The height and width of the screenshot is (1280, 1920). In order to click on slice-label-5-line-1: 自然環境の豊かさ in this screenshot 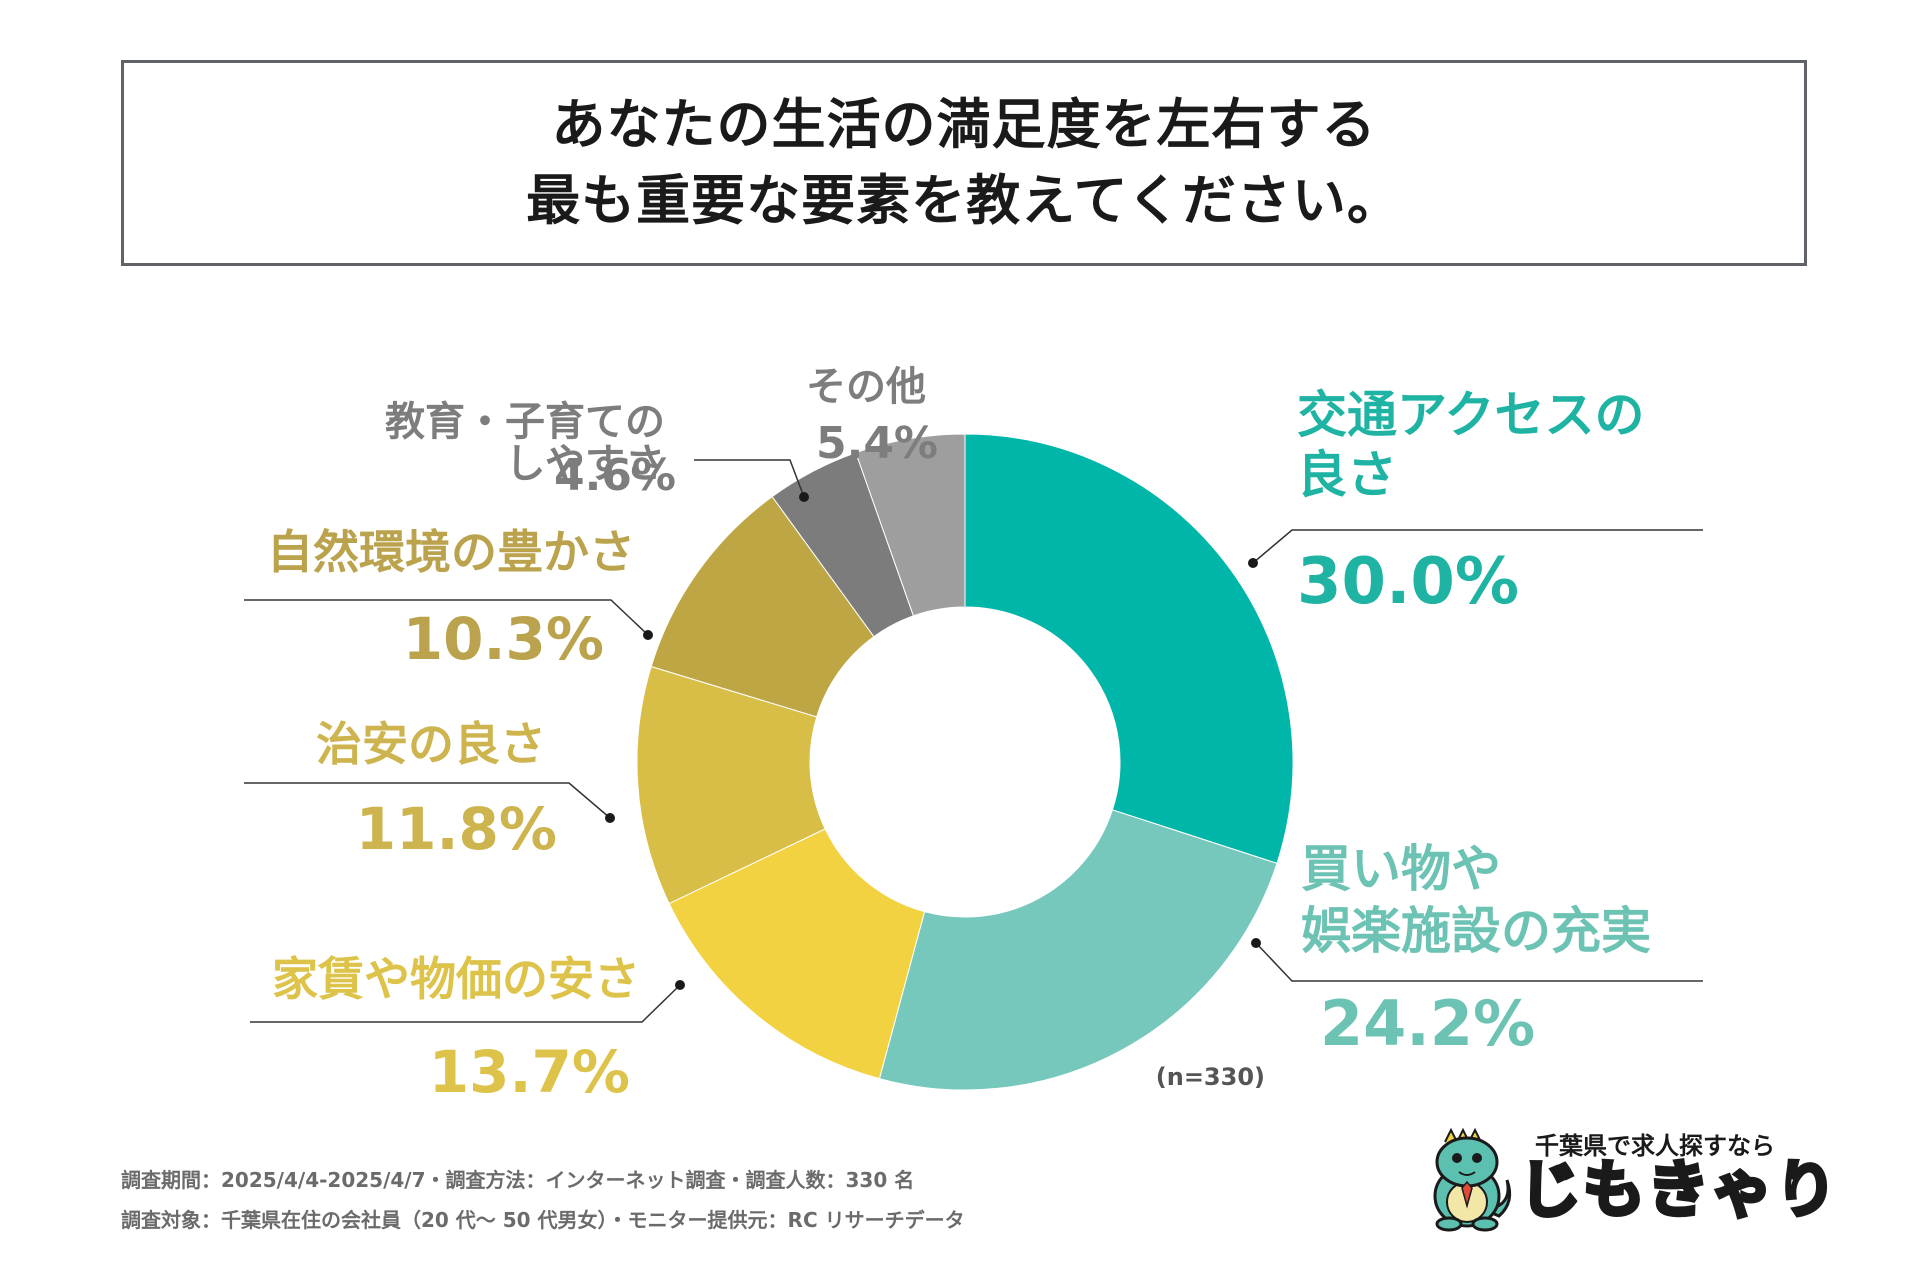, I will do `click(451, 552)`.